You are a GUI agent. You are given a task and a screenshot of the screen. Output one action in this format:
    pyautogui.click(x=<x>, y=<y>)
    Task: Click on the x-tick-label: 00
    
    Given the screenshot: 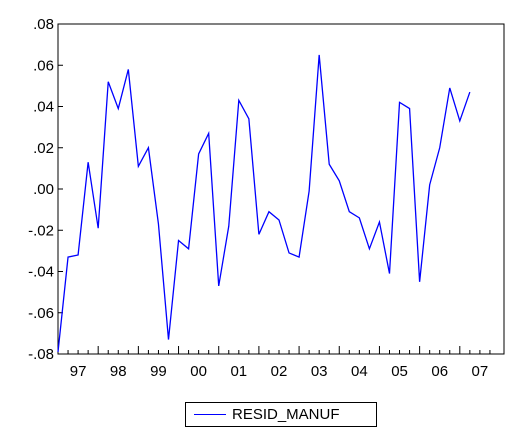 What is the action you would take?
    pyautogui.click(x=198, y=371)
    